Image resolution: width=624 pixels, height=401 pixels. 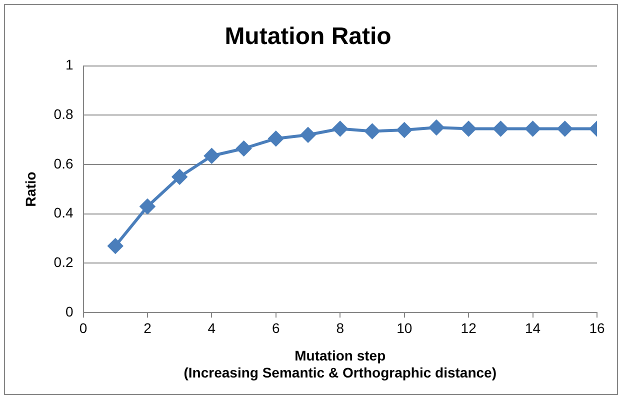 I want to click on x-tick-label: 14, so click(x=532, y=328).